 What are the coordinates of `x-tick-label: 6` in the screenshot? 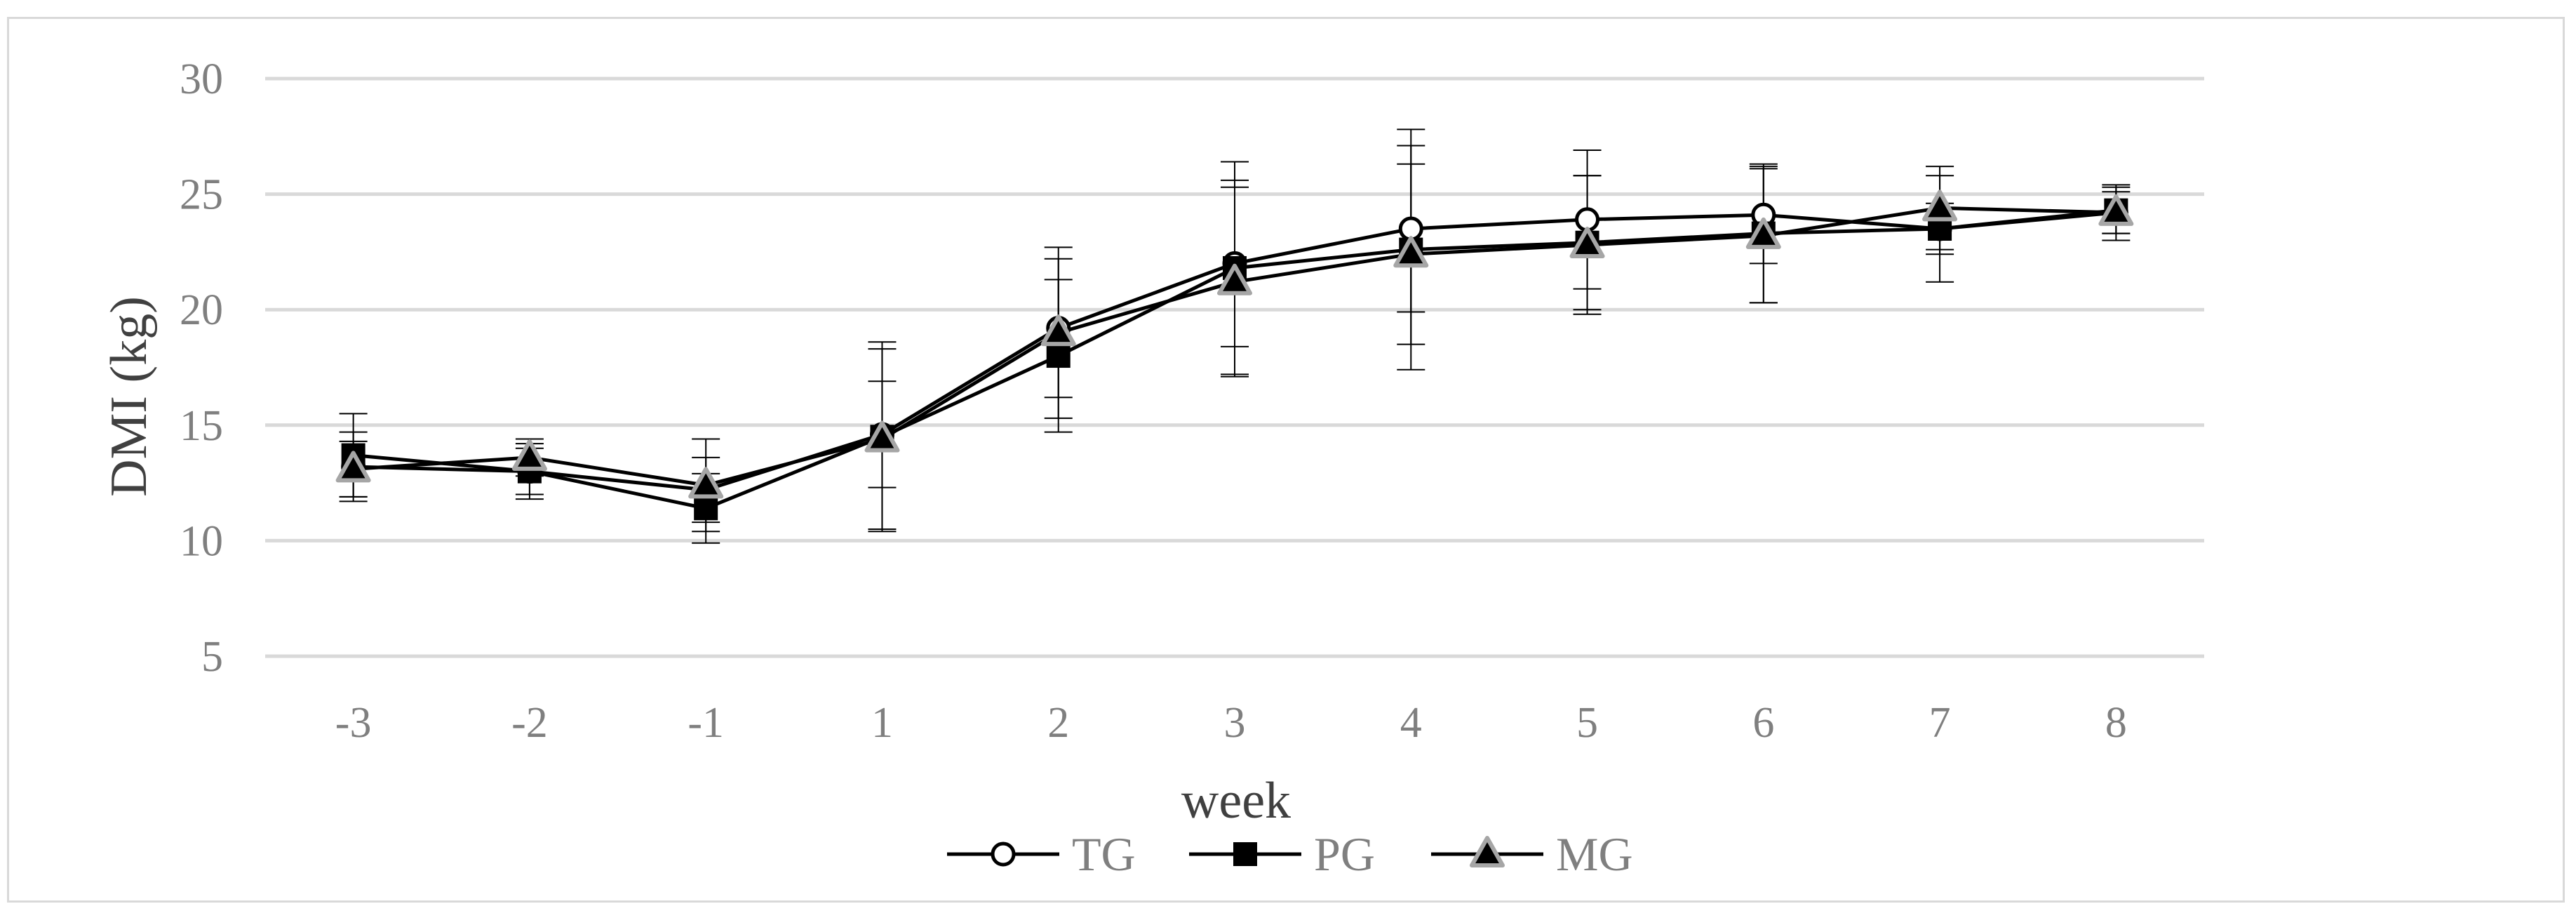 It's located at (1763, 723).